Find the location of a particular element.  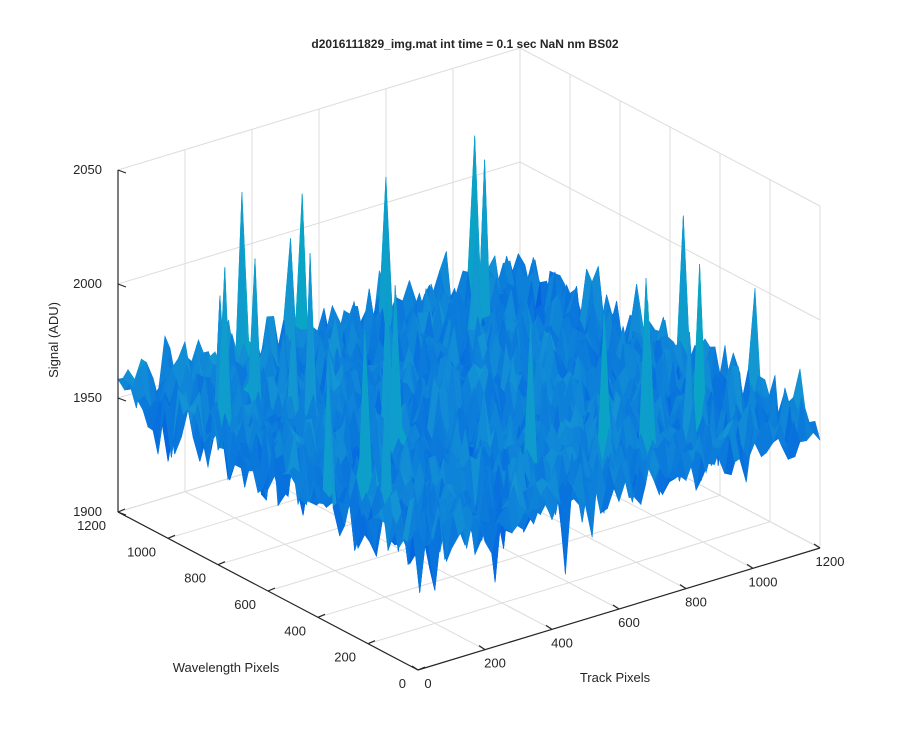

z-tick-label: 1950 is located at coordinates (87, 397).